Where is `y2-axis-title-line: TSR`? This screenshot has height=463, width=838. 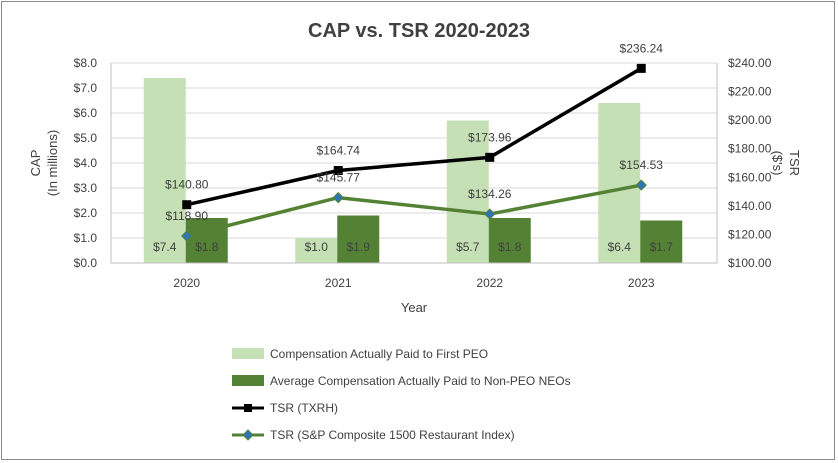
y2-axis-title-line: TSR is located at coordinates (794, 163).